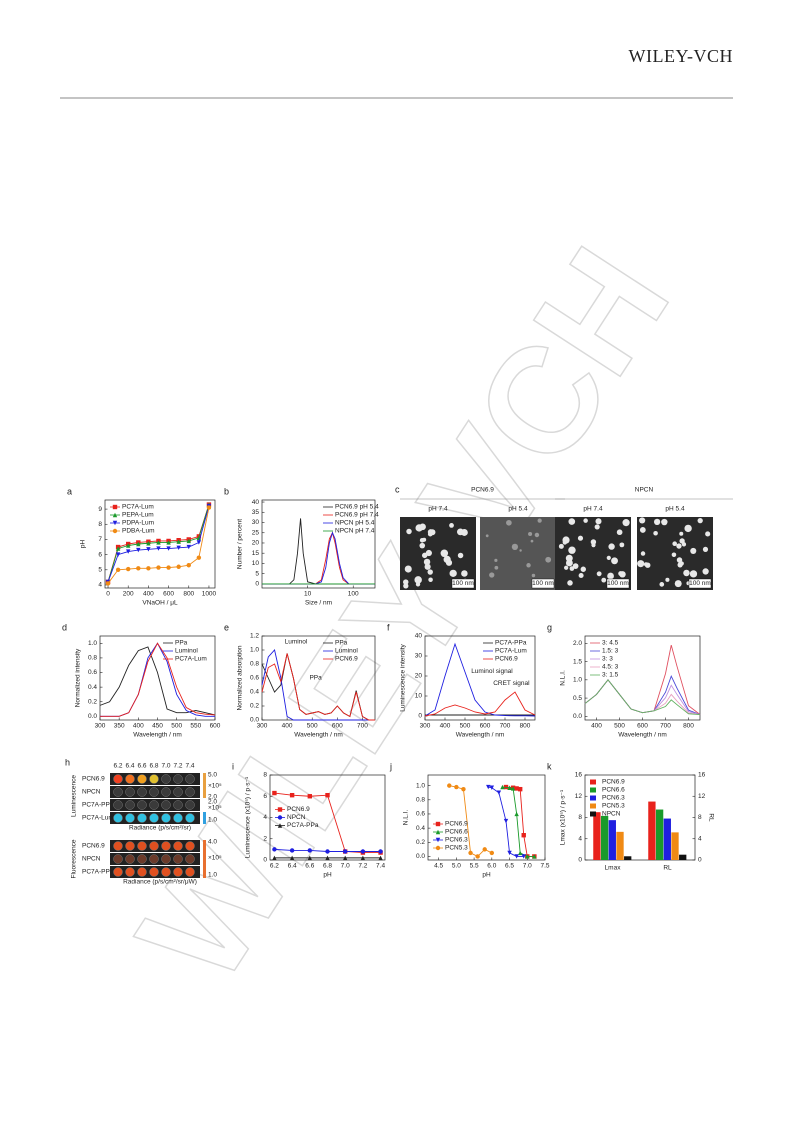  What do you see at coordinates (357, 507) in the screenshot?
I see `legend-label: PCN6.9 pH 5.4` at bounding box center [357, 507].